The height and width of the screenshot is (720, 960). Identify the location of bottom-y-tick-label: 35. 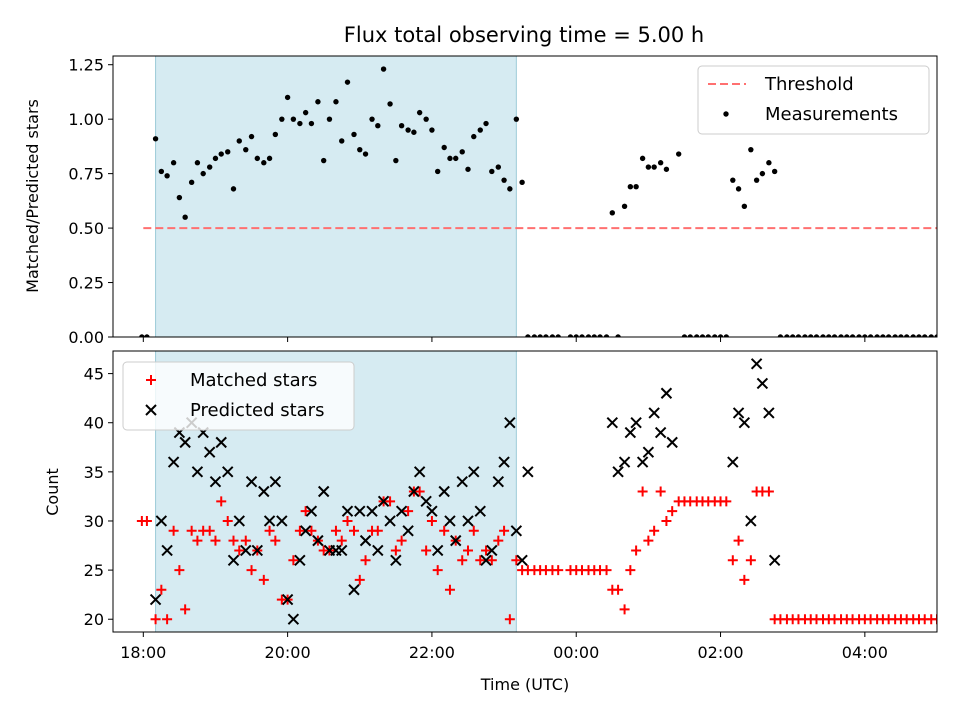
(94, 472).